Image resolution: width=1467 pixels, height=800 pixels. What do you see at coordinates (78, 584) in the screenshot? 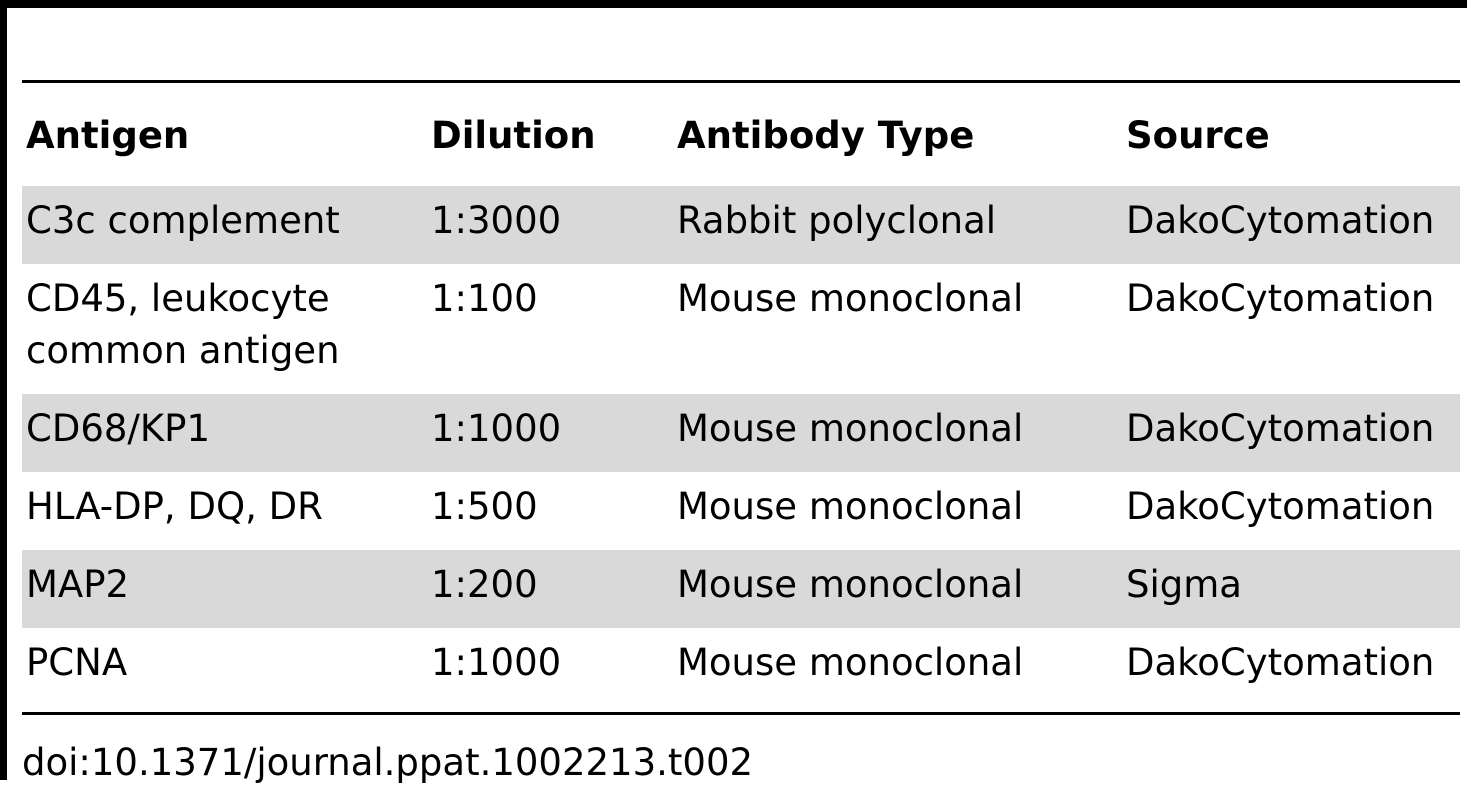
I see `cell-antigen: MAP2` at bounding box center [78, 584].